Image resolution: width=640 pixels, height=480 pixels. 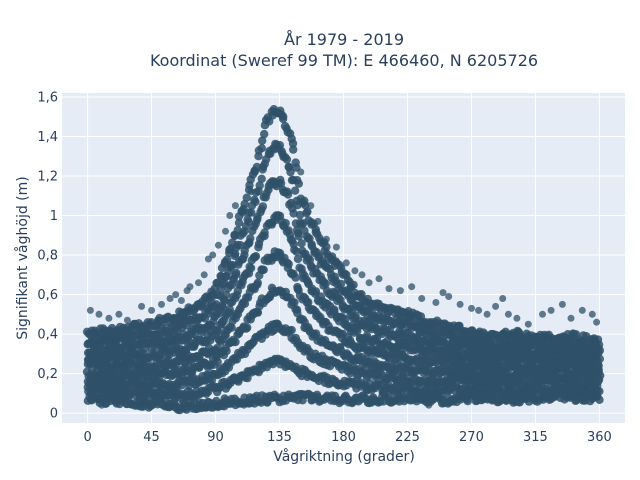 I want to click on y-axis-title: Signifikant våghöjd (m), so click(x=22, y=257).